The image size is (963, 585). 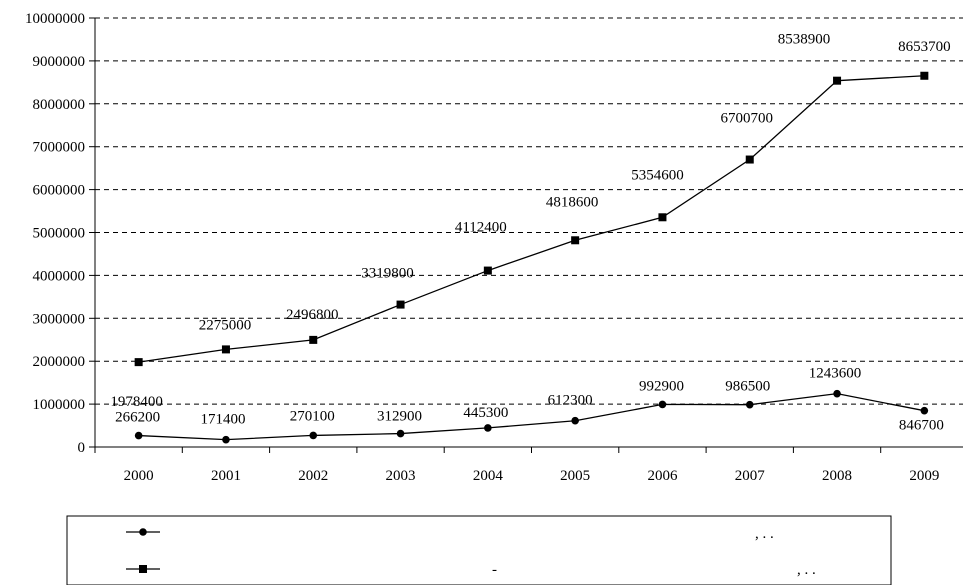 I want to click on y-tick-label-7: 7000000, so click(x=59, y=148).